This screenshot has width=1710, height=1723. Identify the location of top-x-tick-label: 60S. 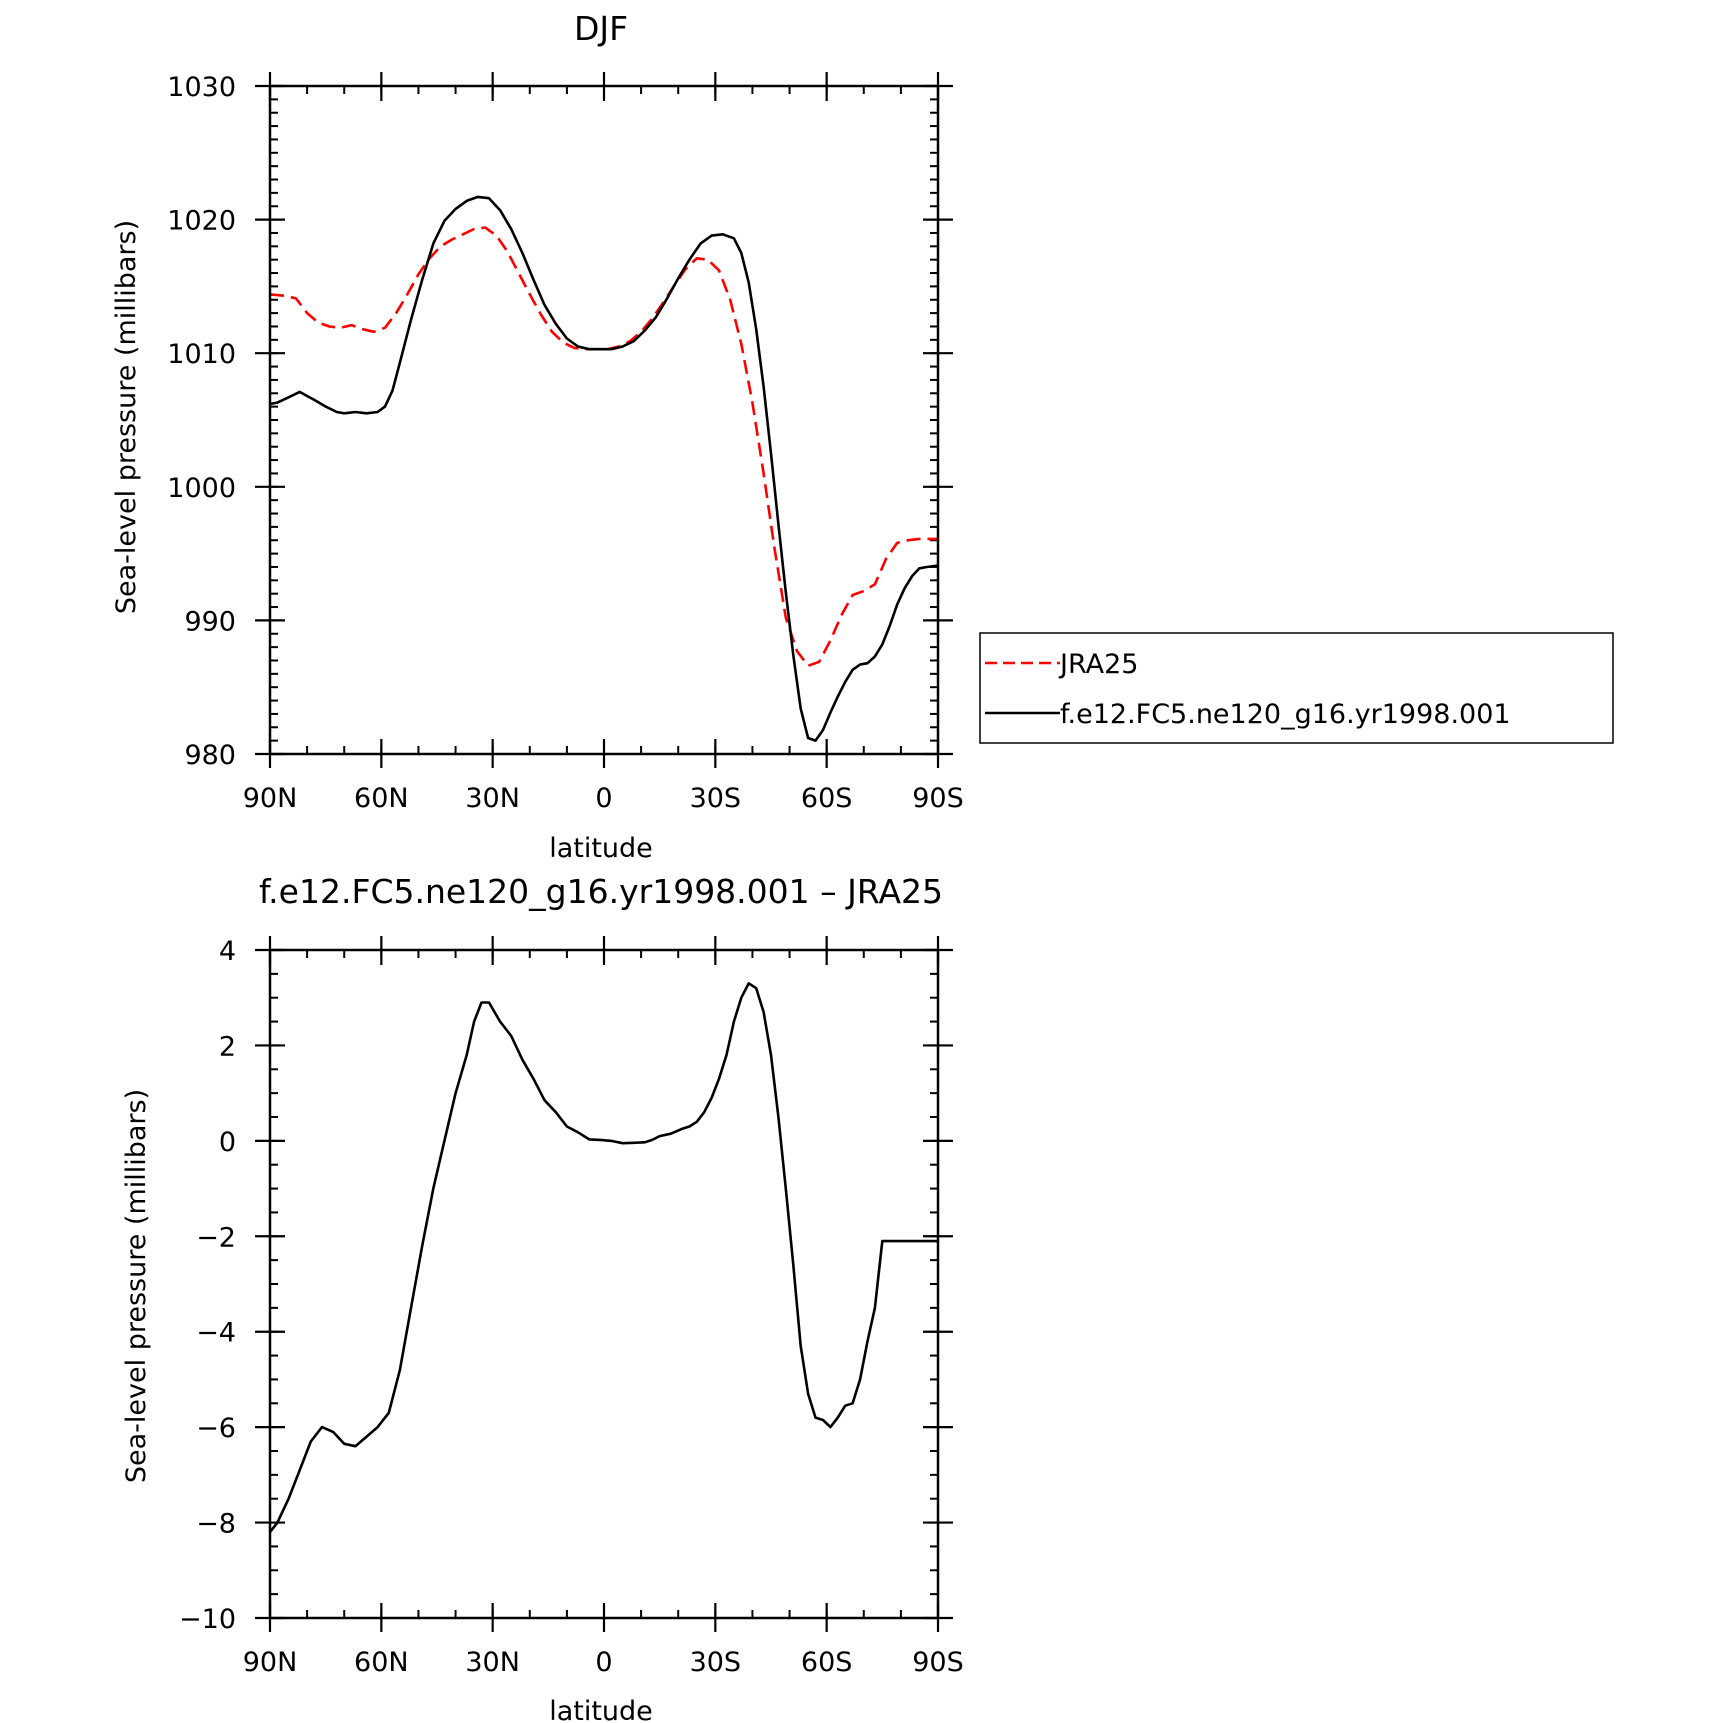
(827, 798).